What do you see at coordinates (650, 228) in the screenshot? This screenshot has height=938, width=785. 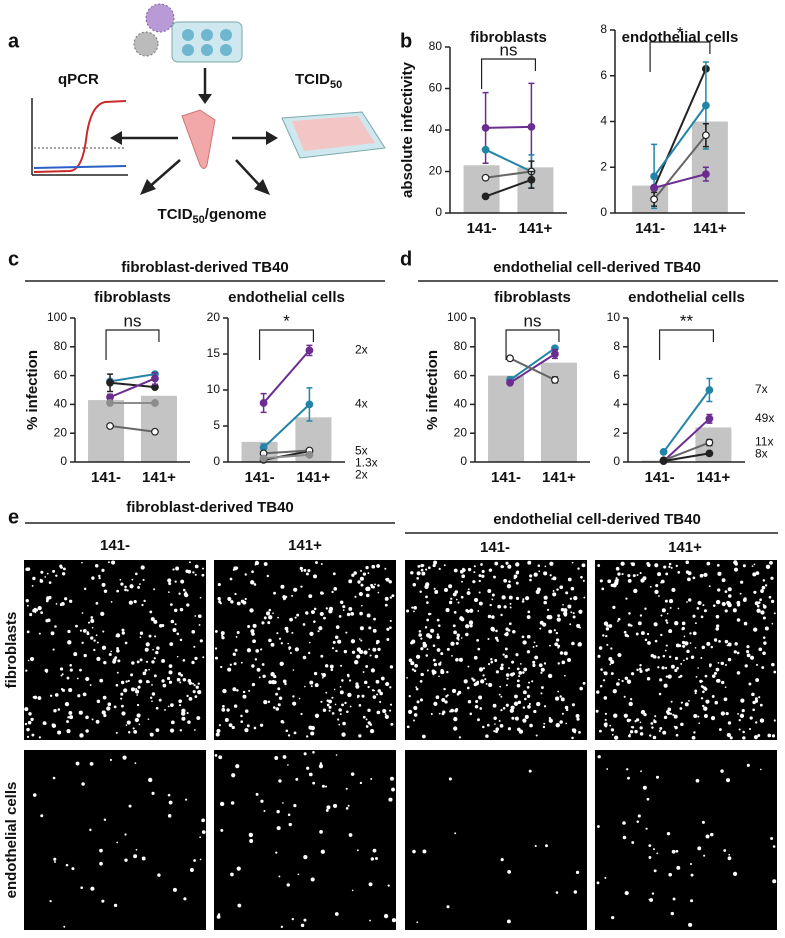 I see `x-tick-label: 141-` at bounding box center [650, 228].